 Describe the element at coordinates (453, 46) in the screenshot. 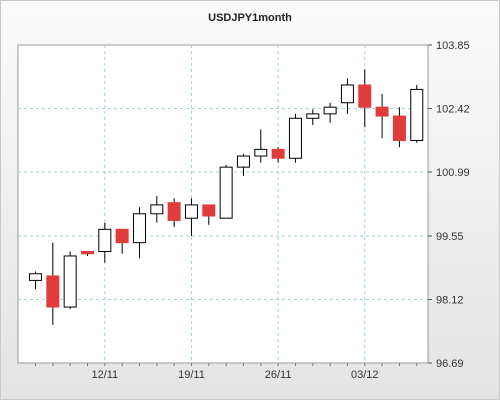

I see `y-tick-label: 103.85` at that location.